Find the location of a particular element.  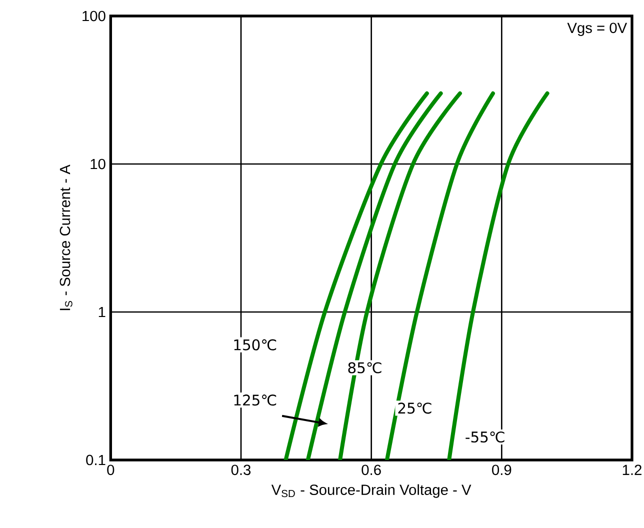

x-tick-label: 1.2 is located at coordinates (632, 469).